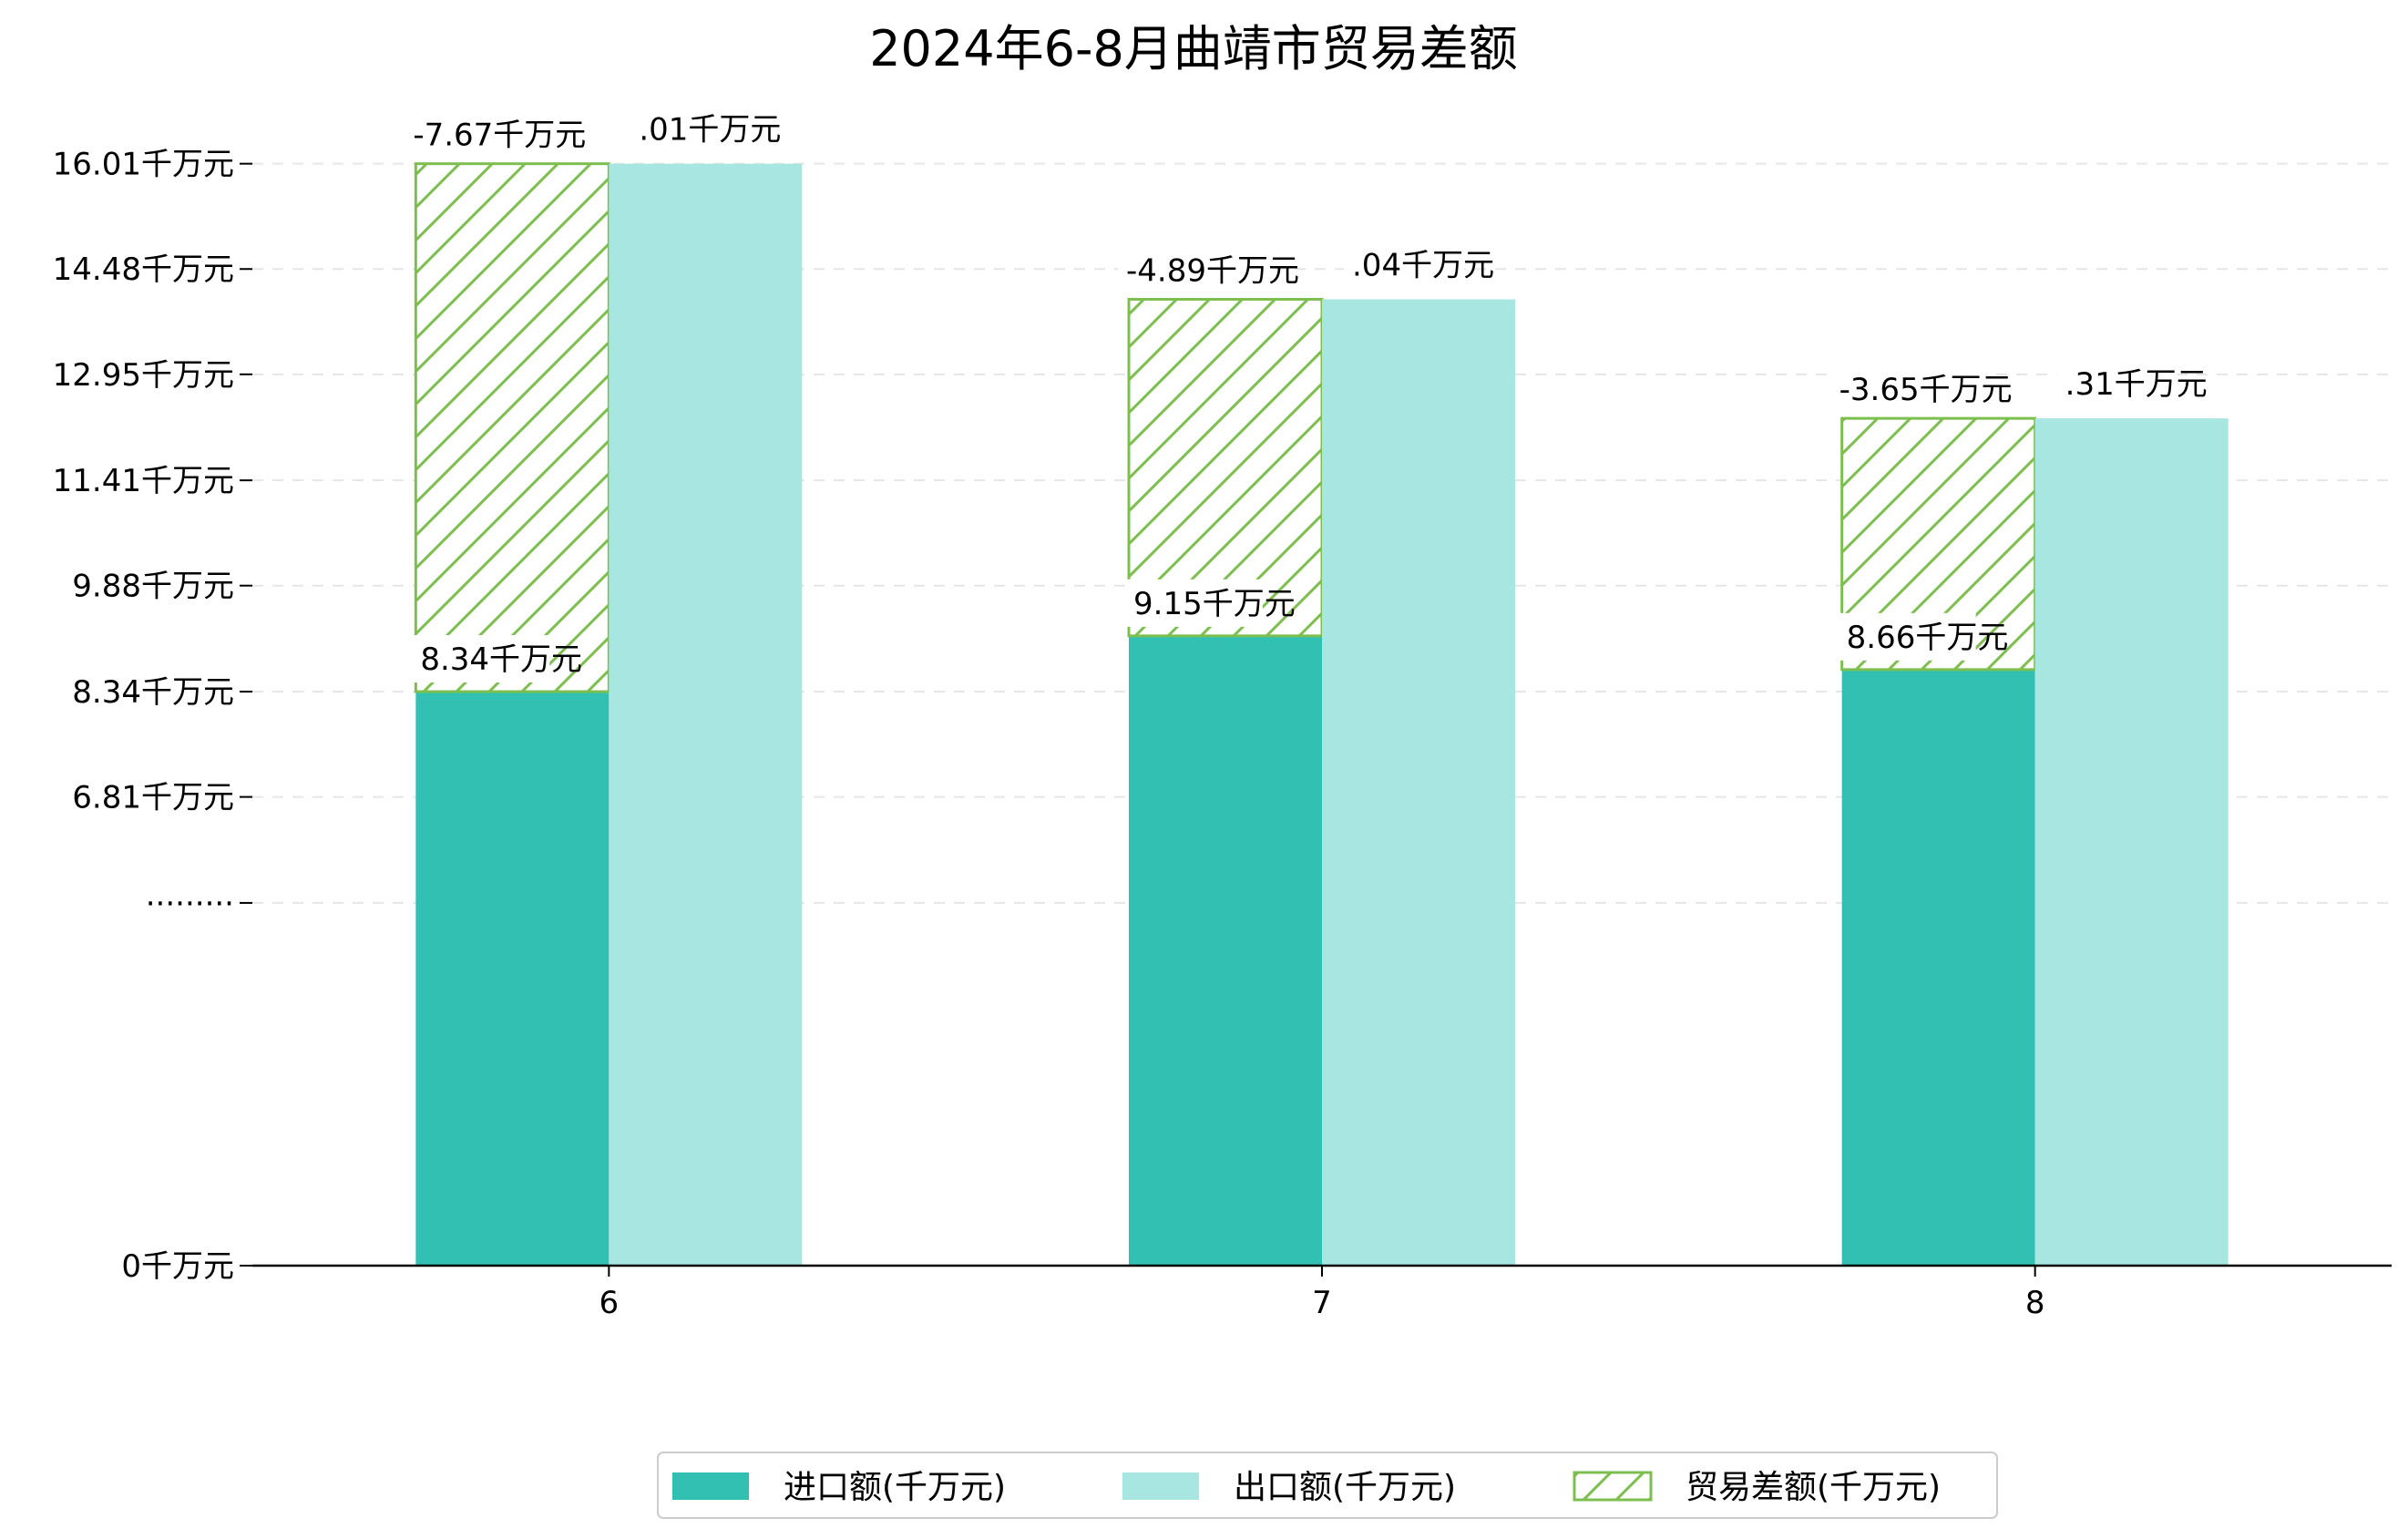  What do you see at coordinates (2136, 384) in the screenshot?
I see `label-export: .31千万元` at bounding box center [2136, 384].